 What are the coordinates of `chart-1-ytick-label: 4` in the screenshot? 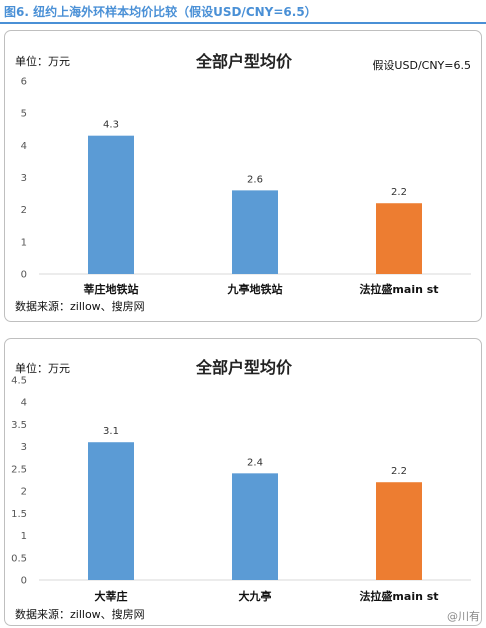 It's located at (24, 146).